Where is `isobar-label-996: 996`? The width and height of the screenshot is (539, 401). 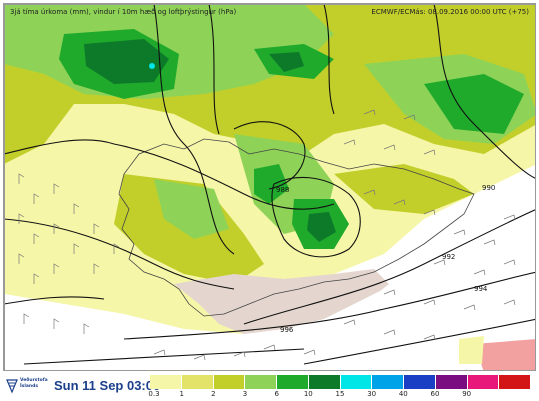 isobar-label-996: 996 is located at coordinates (287, 330).